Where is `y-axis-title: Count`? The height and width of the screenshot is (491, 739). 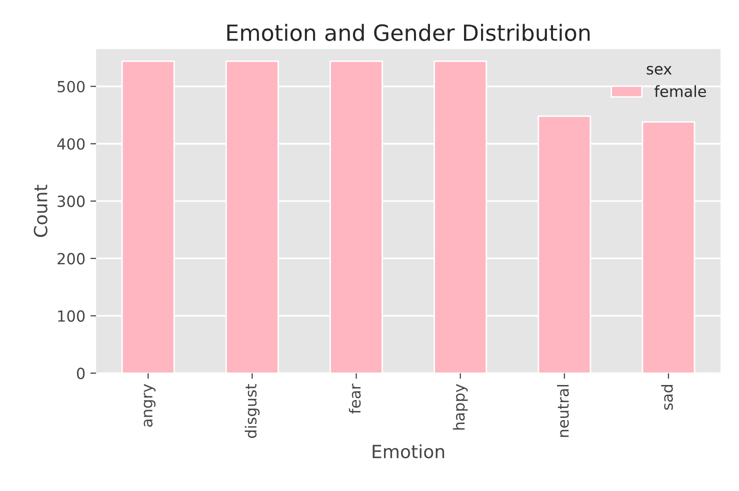
y-axis-title: Count is located at coordinates (41, 210).